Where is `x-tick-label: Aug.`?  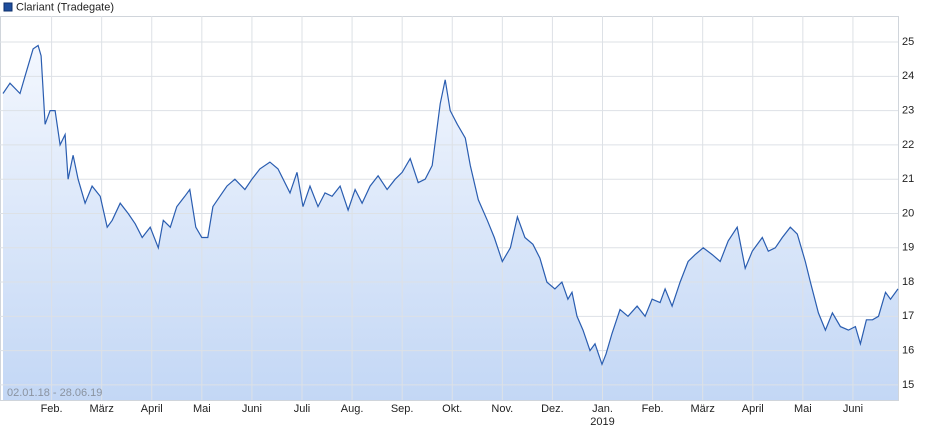 x-tick-label: Aug. is located at coordinates (352, 409).